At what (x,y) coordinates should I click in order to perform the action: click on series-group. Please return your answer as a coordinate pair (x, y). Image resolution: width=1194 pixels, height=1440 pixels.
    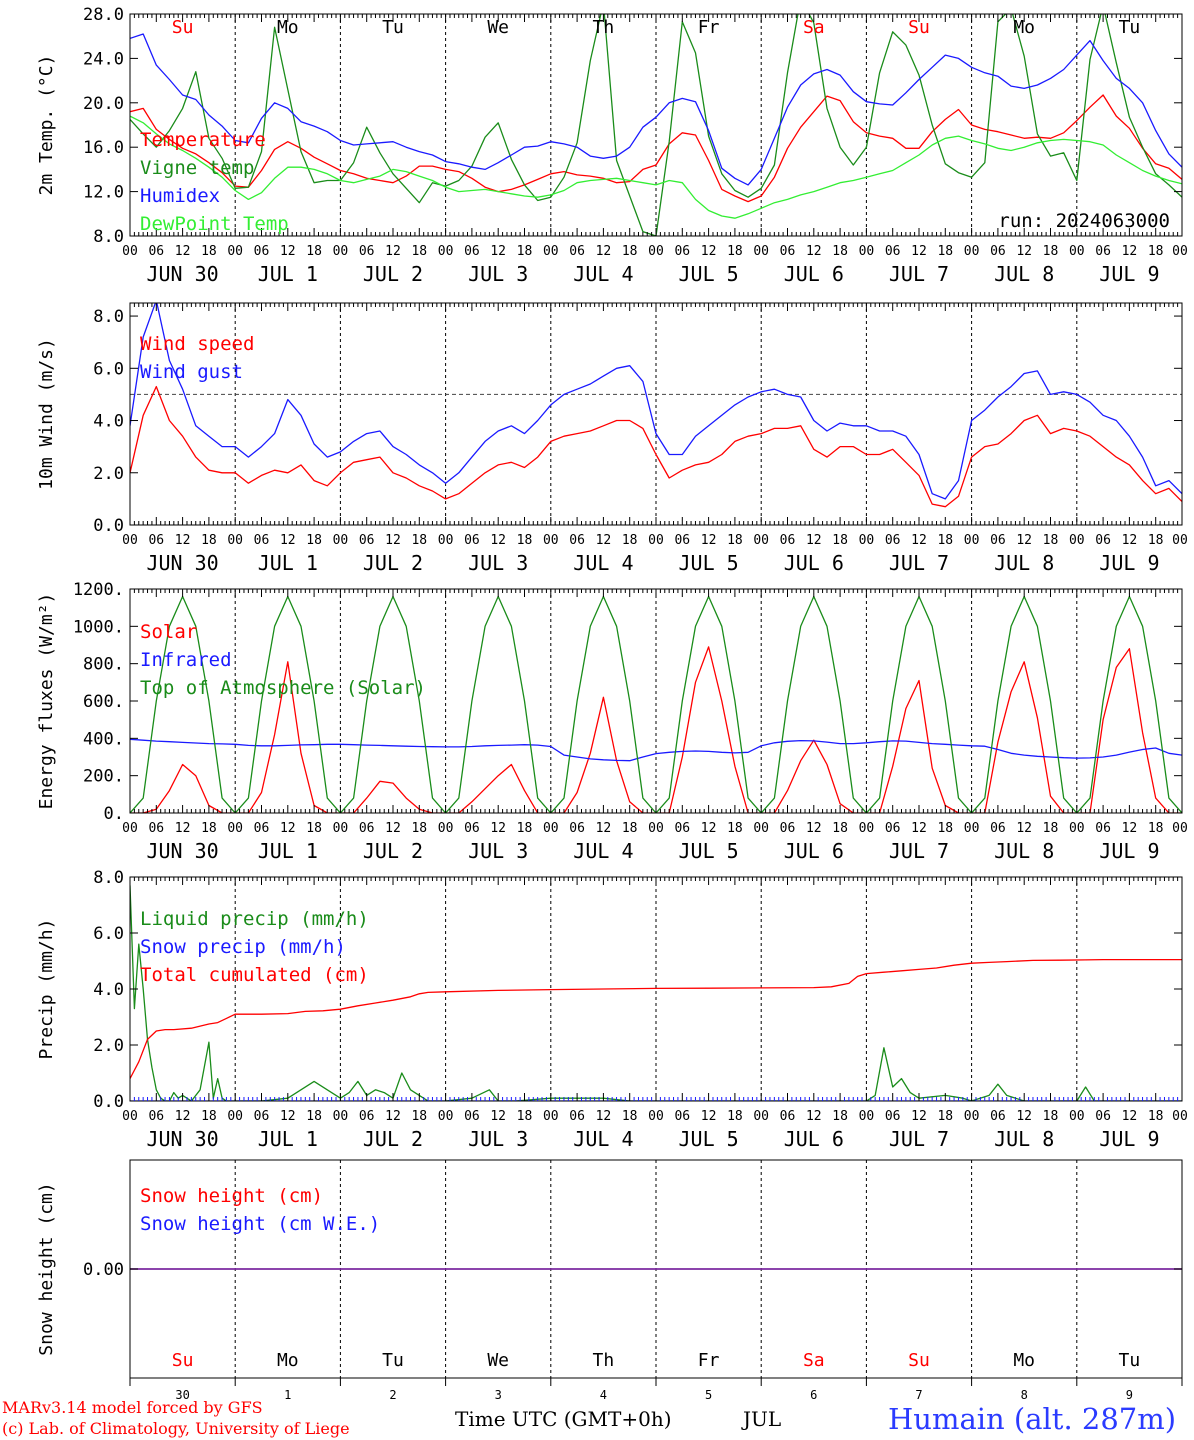
    Looking at the image, I should click on (656, 405).